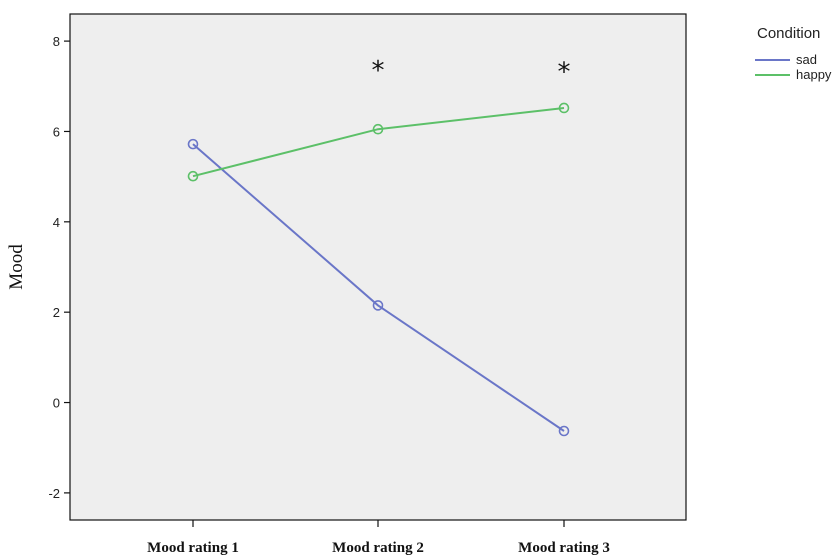 Image resolution: width=840 pixels, height=559 pixels. What do you see at coordinates (471, 71) in the screenshot?
I see `annotations: * *` at bounding box center [471, 71].